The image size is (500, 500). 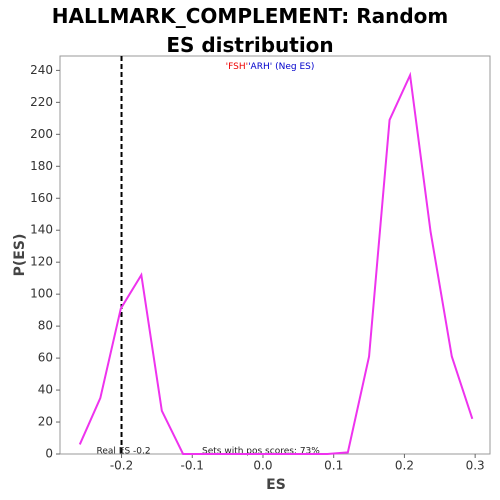 I want to click on pos-score-note: Sets with pos scores: 73%, so click(x=261, y=452).